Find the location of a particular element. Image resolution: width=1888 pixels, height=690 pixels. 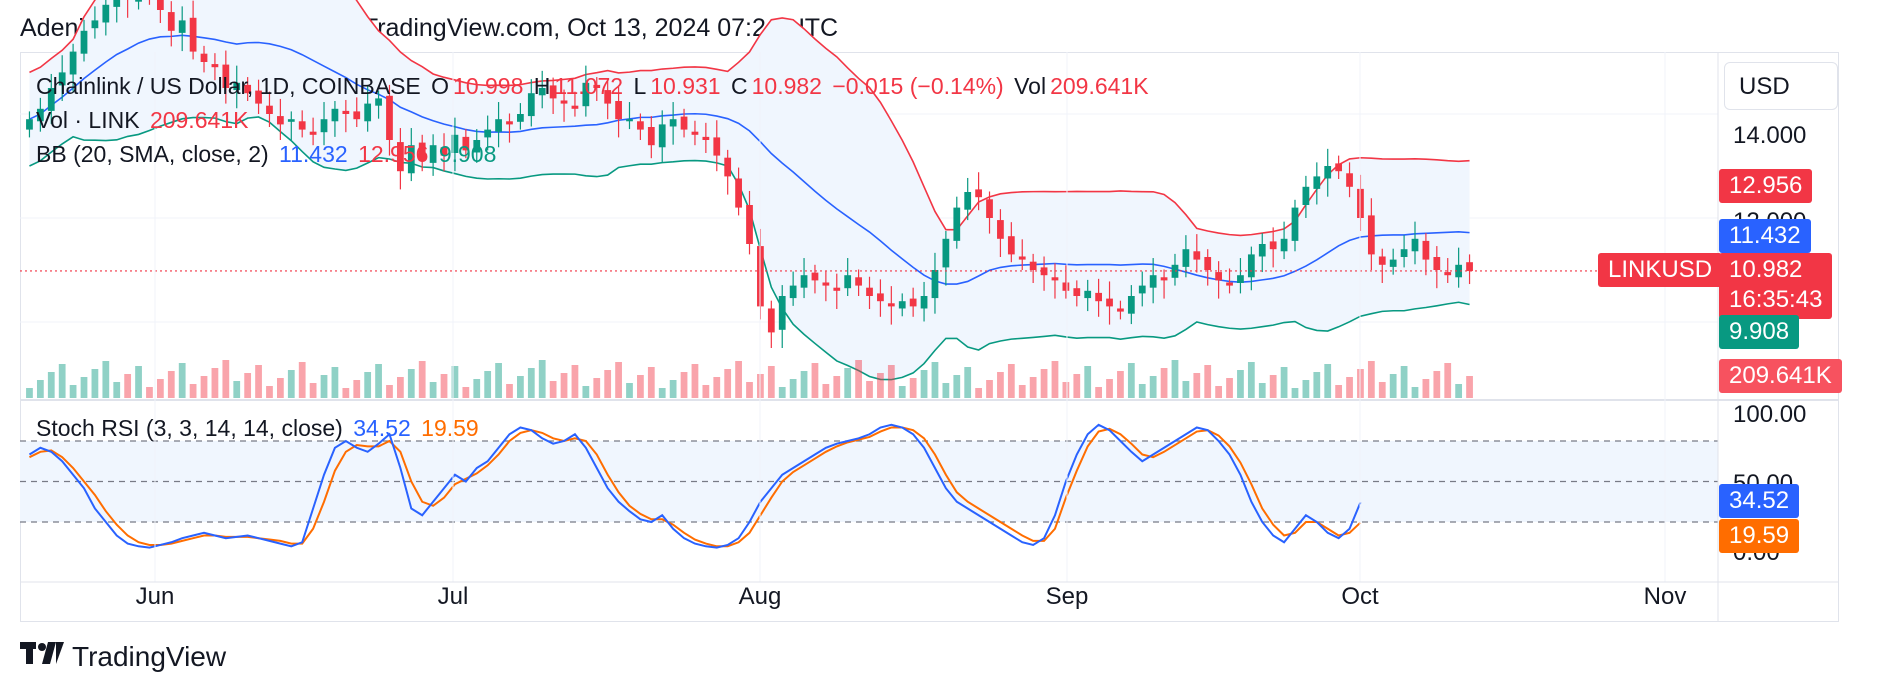

time-axis-tick: Jul is located at coordinates (453, 596).